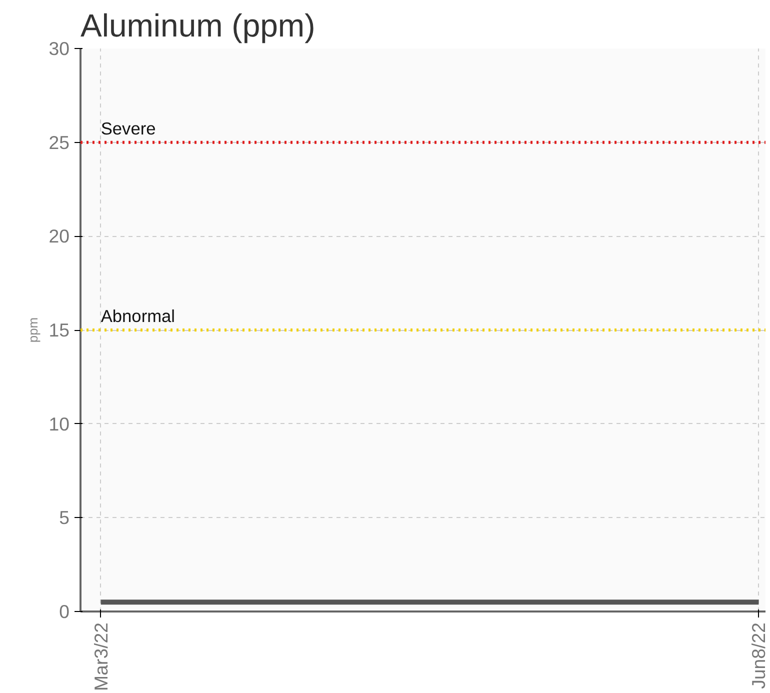 The image size is (770, 693). Describe the element at coordinates (64, 517) in the screenshot. I see `y-tick-label: 5` at that location.